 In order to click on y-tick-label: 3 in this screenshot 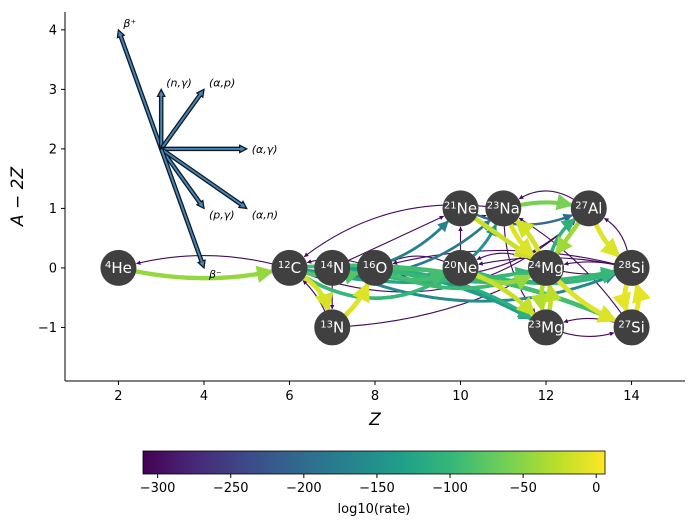, I will do `click(53, 90)`.